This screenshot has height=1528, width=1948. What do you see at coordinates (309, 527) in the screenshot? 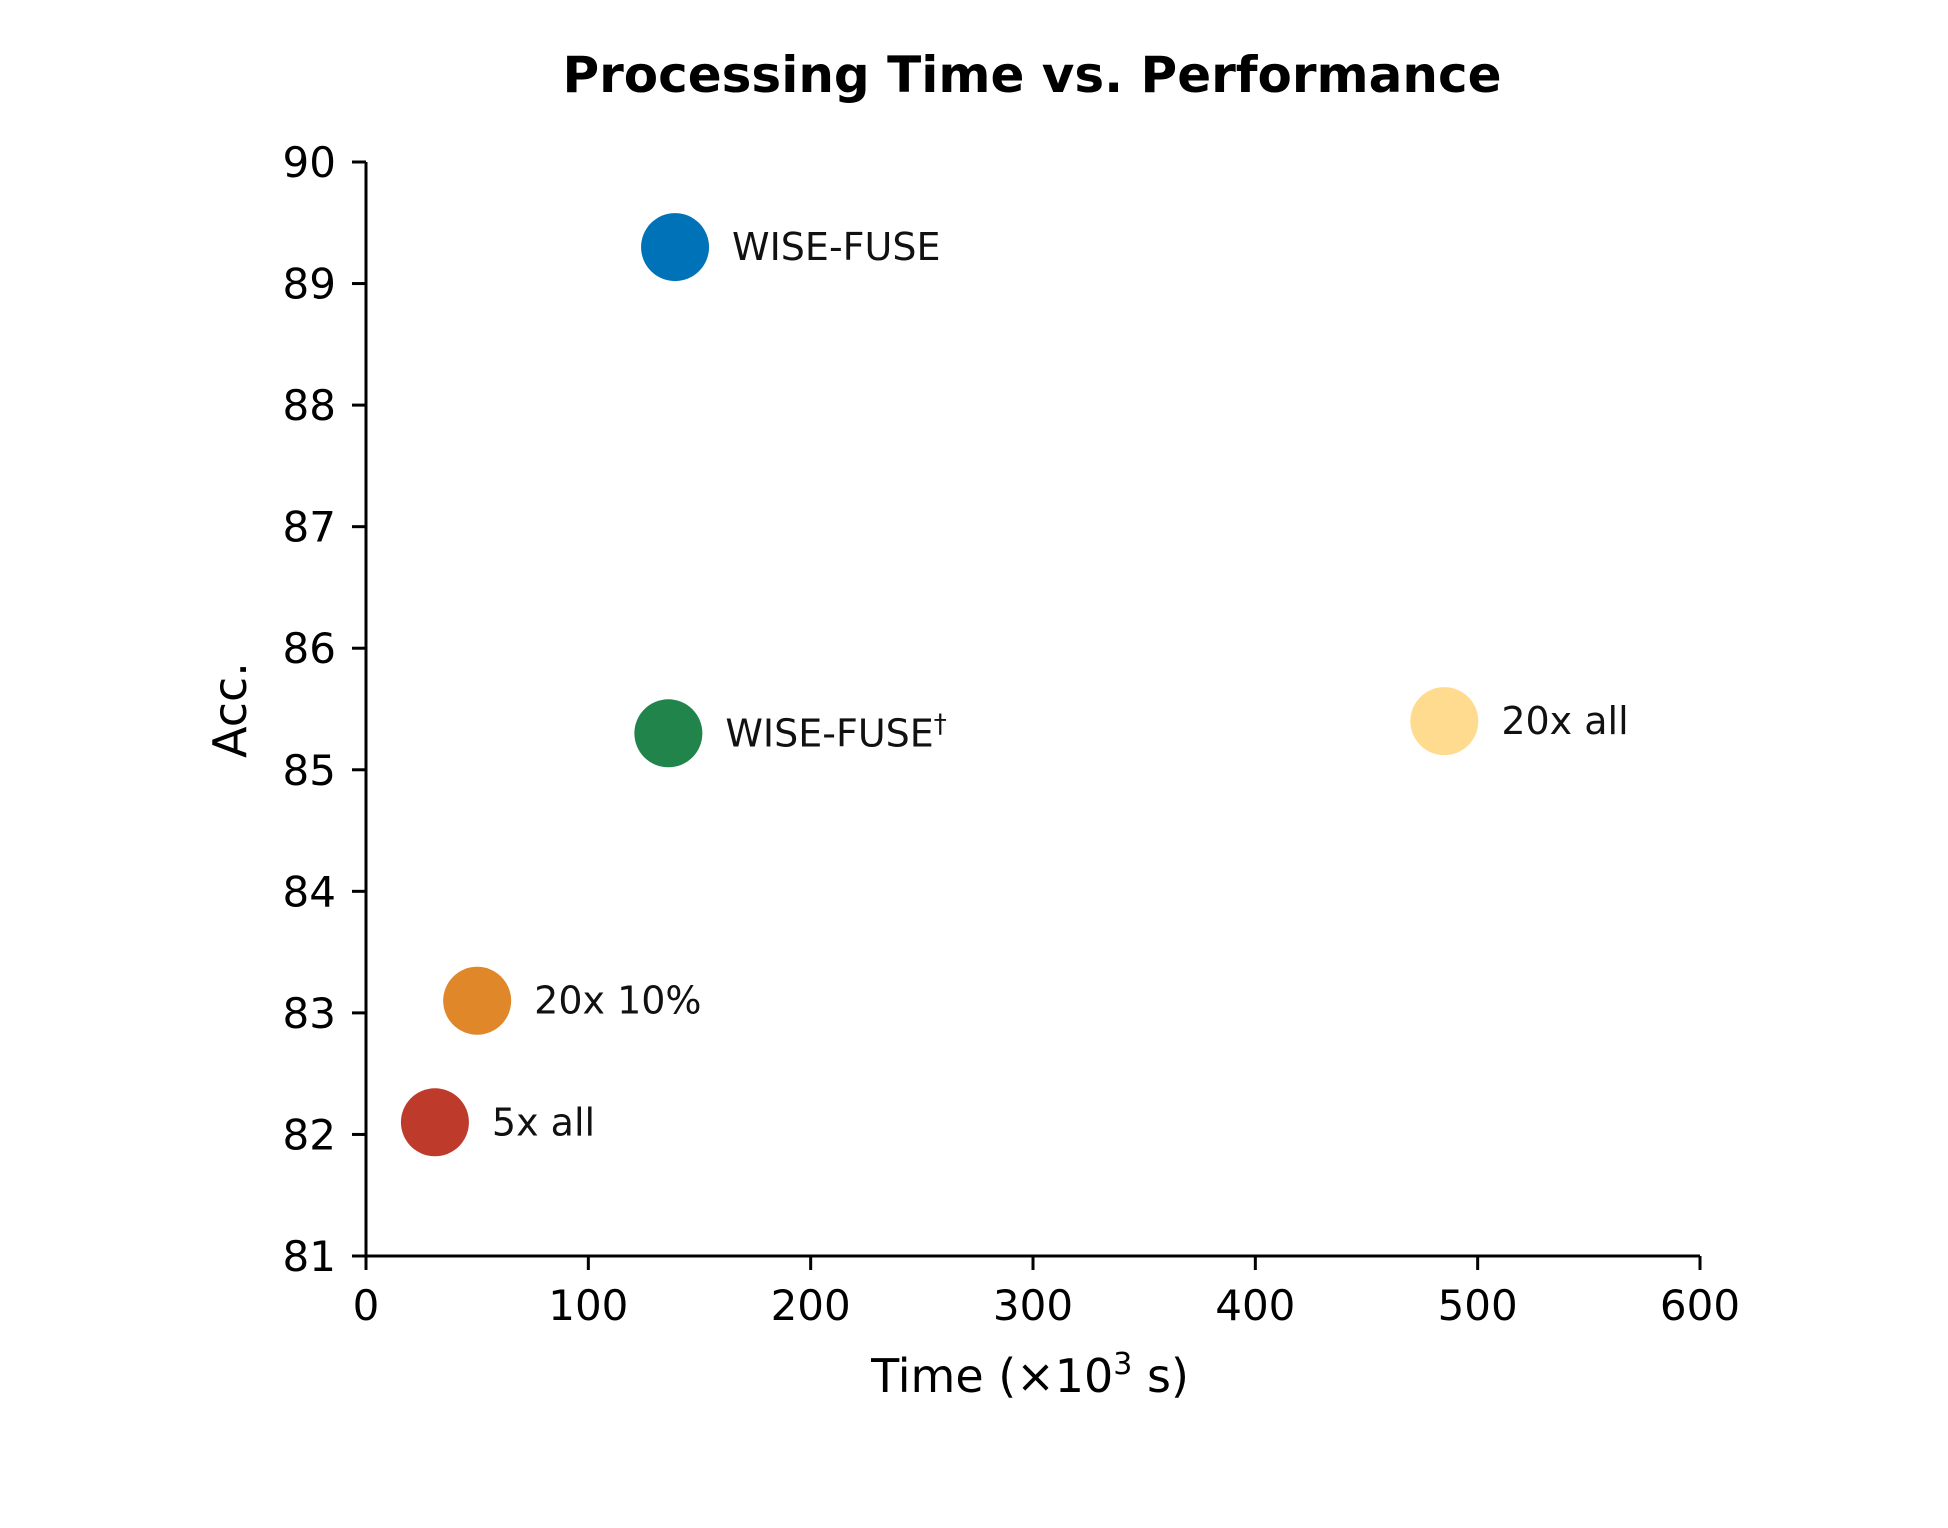
I see `y-tick-label: 87` at bounding box center [309, 527].